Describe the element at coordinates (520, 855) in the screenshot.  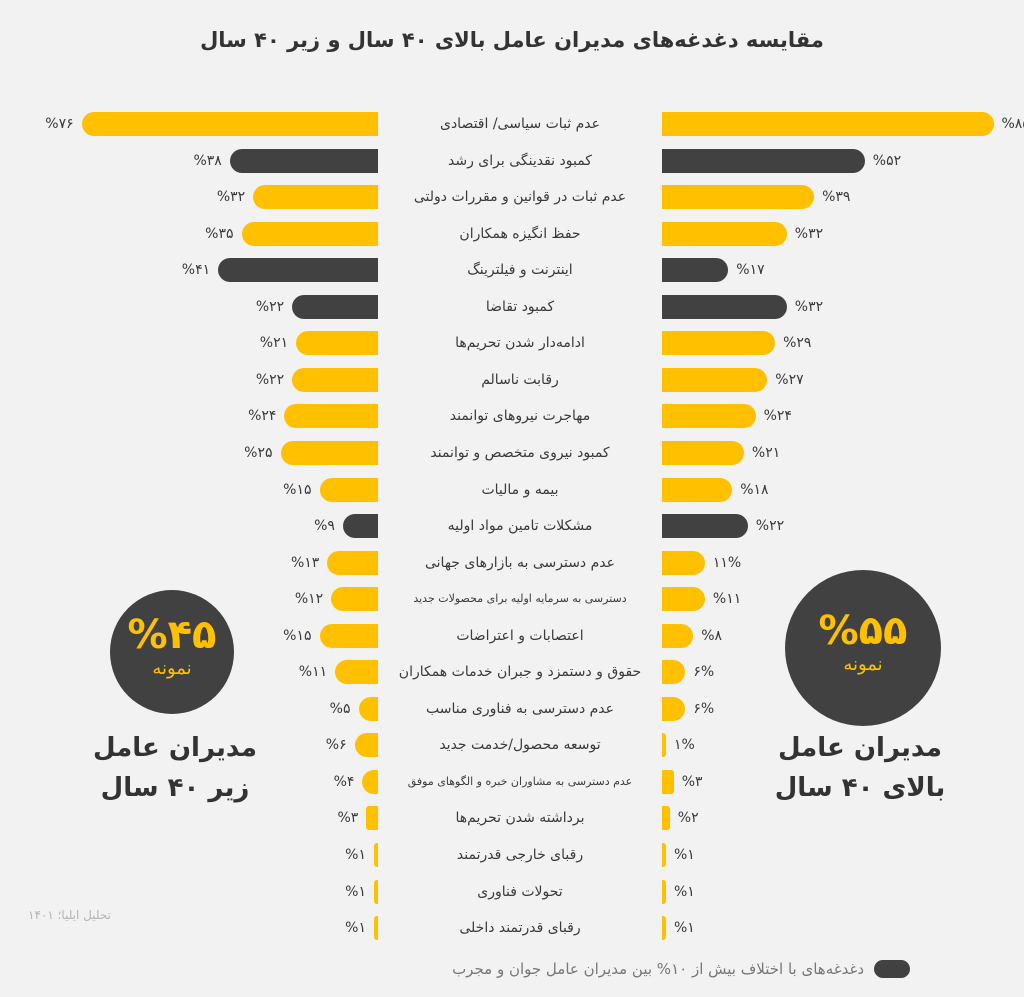
I see `category-label: رقبای خارجی قدرتمند` at that location.